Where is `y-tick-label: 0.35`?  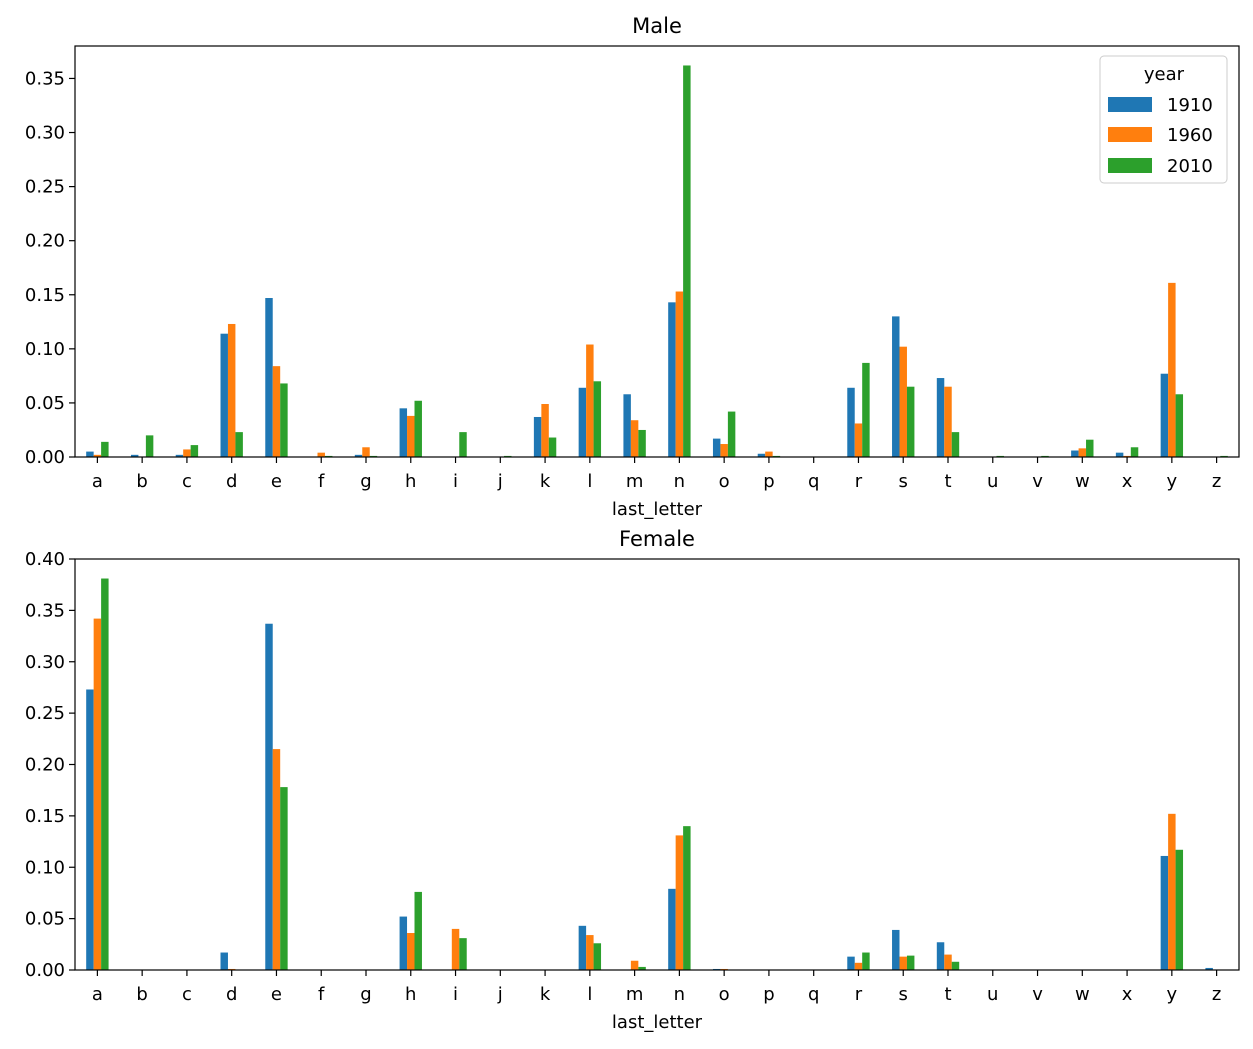
y-tick-label: 0.35 is located at coordinates (45, 610).